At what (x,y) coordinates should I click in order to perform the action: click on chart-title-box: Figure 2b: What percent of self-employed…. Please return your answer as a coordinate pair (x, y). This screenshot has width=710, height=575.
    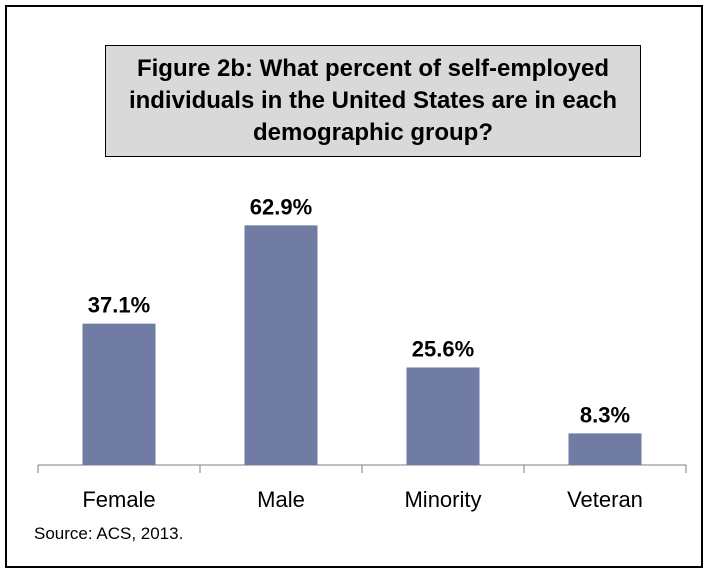
    Looking at the image, I should click on (373, 101).